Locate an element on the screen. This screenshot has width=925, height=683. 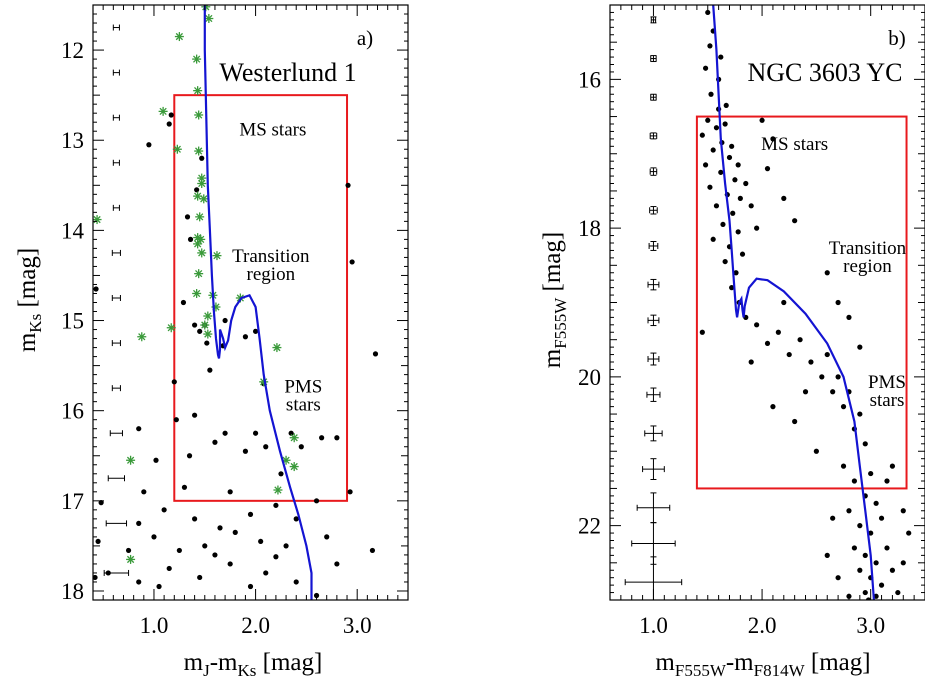
y-tick-label: 20 is located at coordinates (589, 377).